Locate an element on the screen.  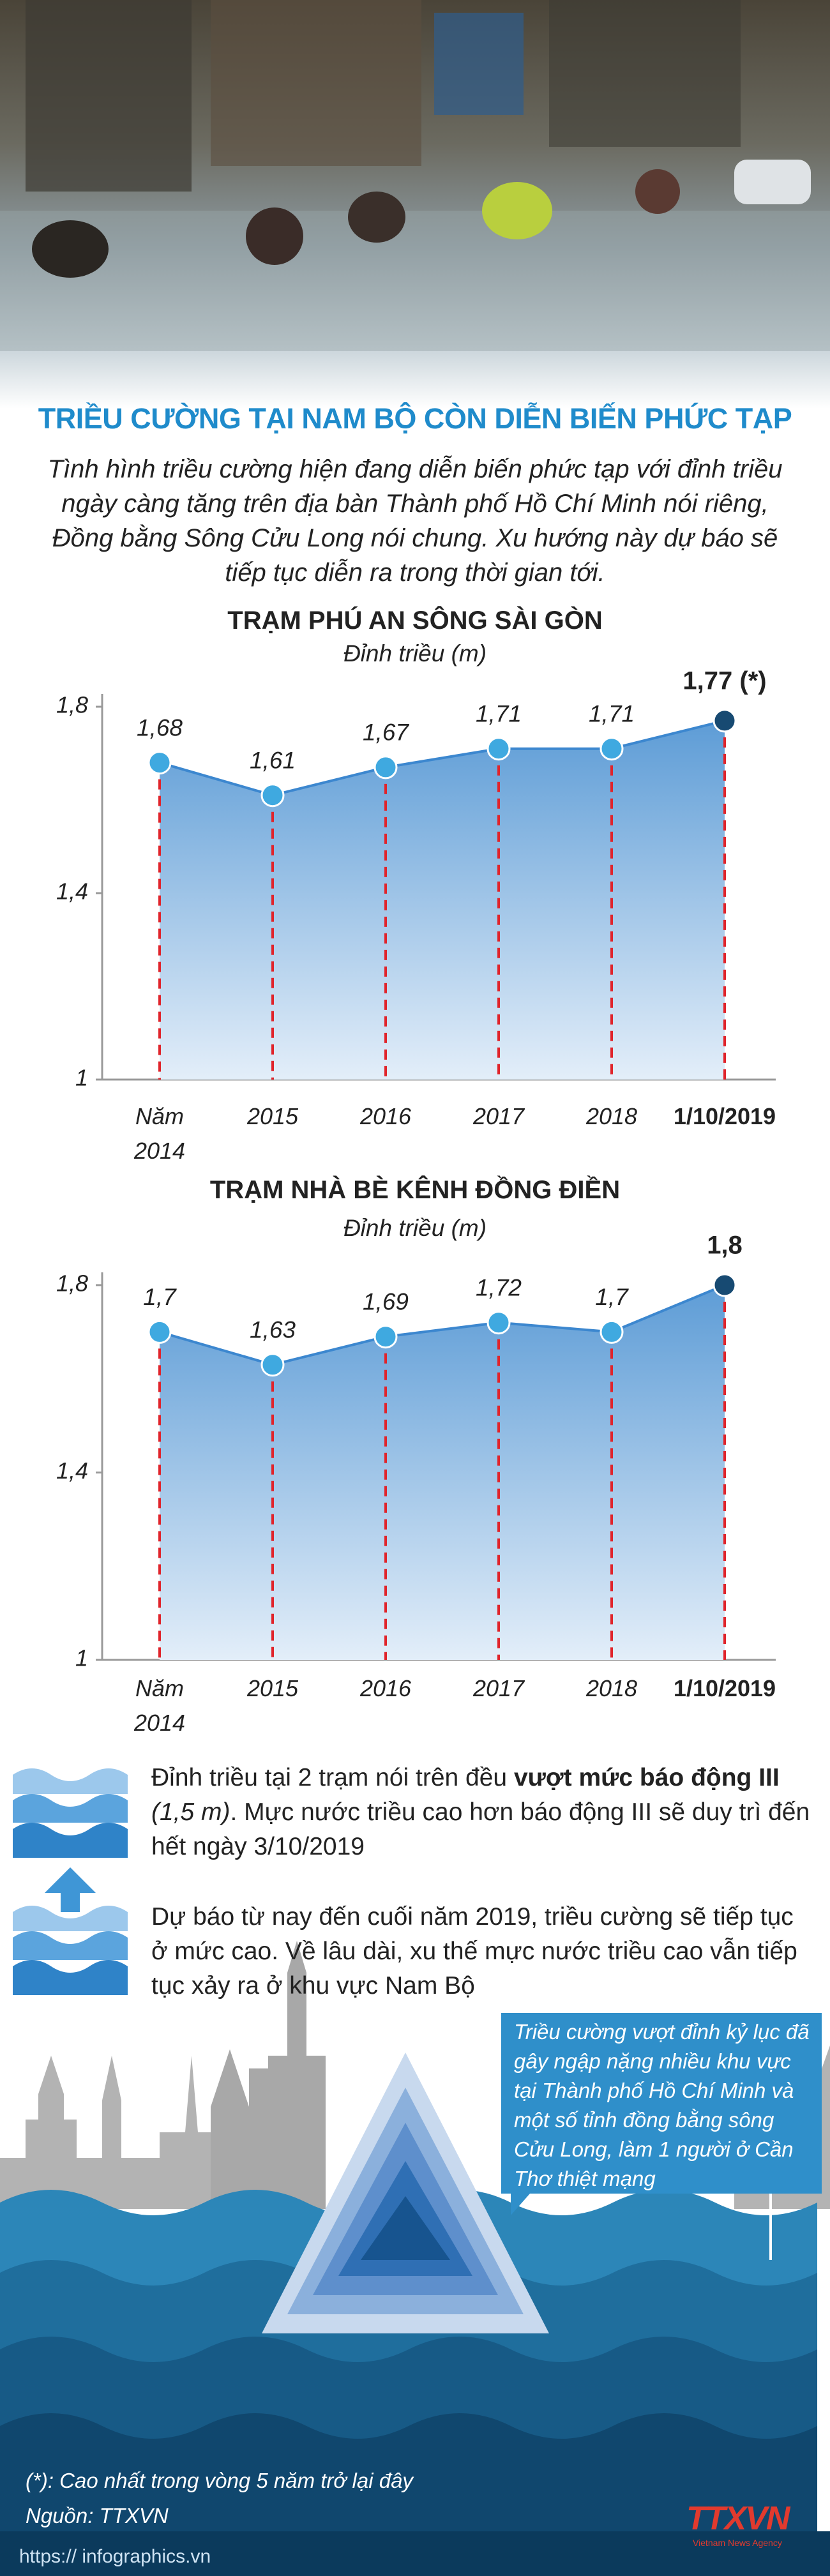
value-label: 1,77 (*) is located at coordinates (724, 681).